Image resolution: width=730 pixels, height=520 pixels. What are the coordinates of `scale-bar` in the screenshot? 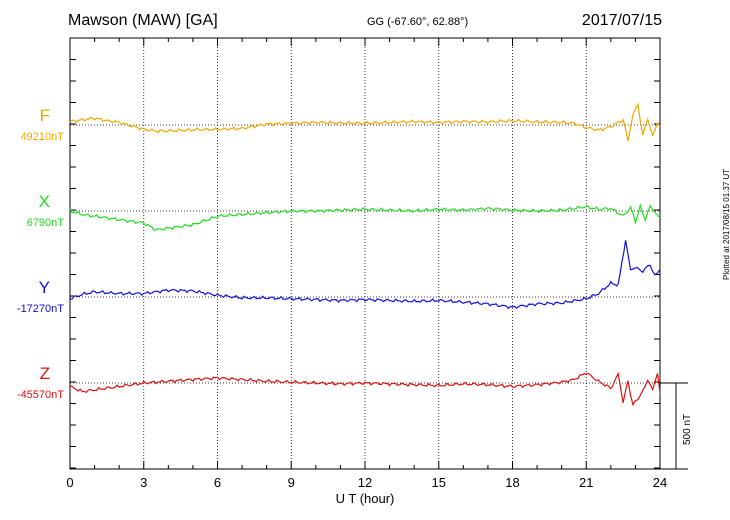 It's located at (674, 426).